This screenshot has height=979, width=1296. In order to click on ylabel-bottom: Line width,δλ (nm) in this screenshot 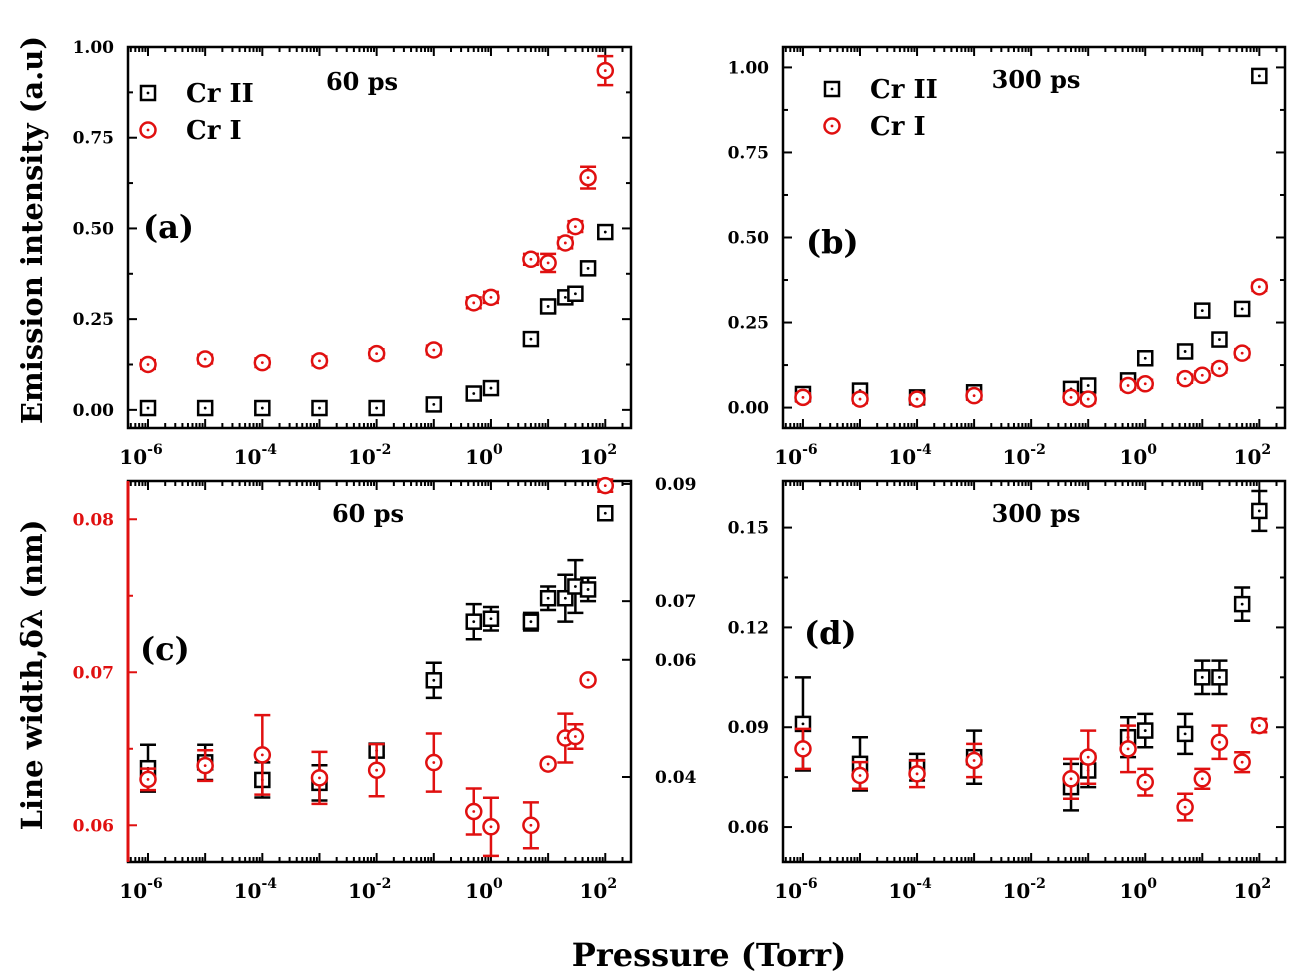, I will do `click(32, 675)`.